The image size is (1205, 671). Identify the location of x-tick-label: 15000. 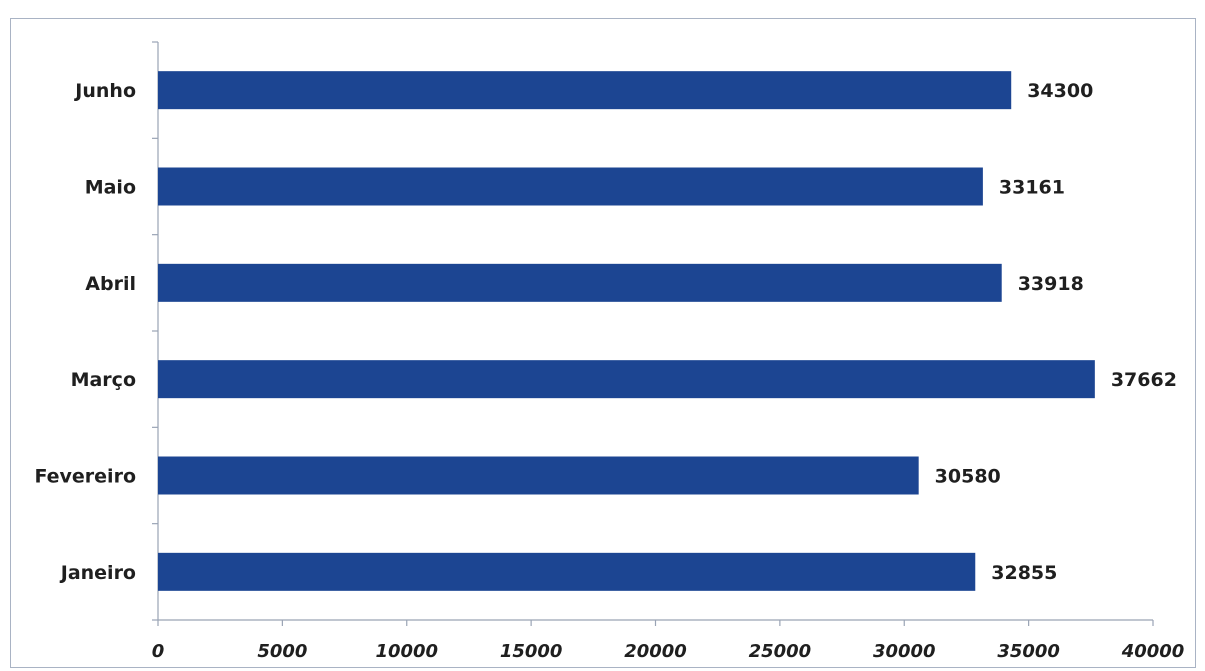
(531, 651).